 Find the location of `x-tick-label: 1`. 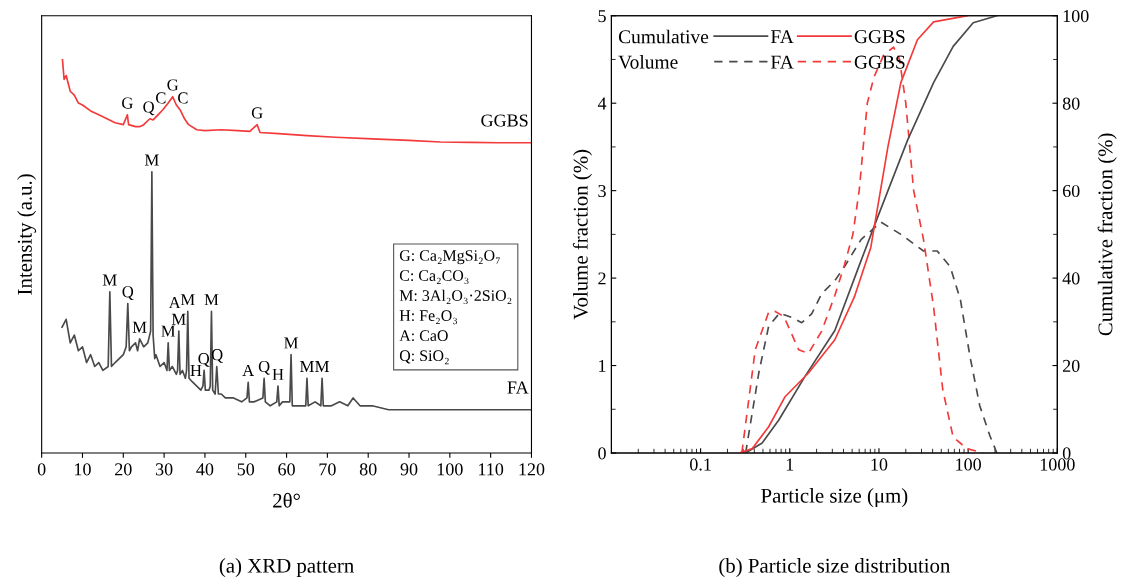

x-tick-label: 1 is located at coordinates (790, 464).